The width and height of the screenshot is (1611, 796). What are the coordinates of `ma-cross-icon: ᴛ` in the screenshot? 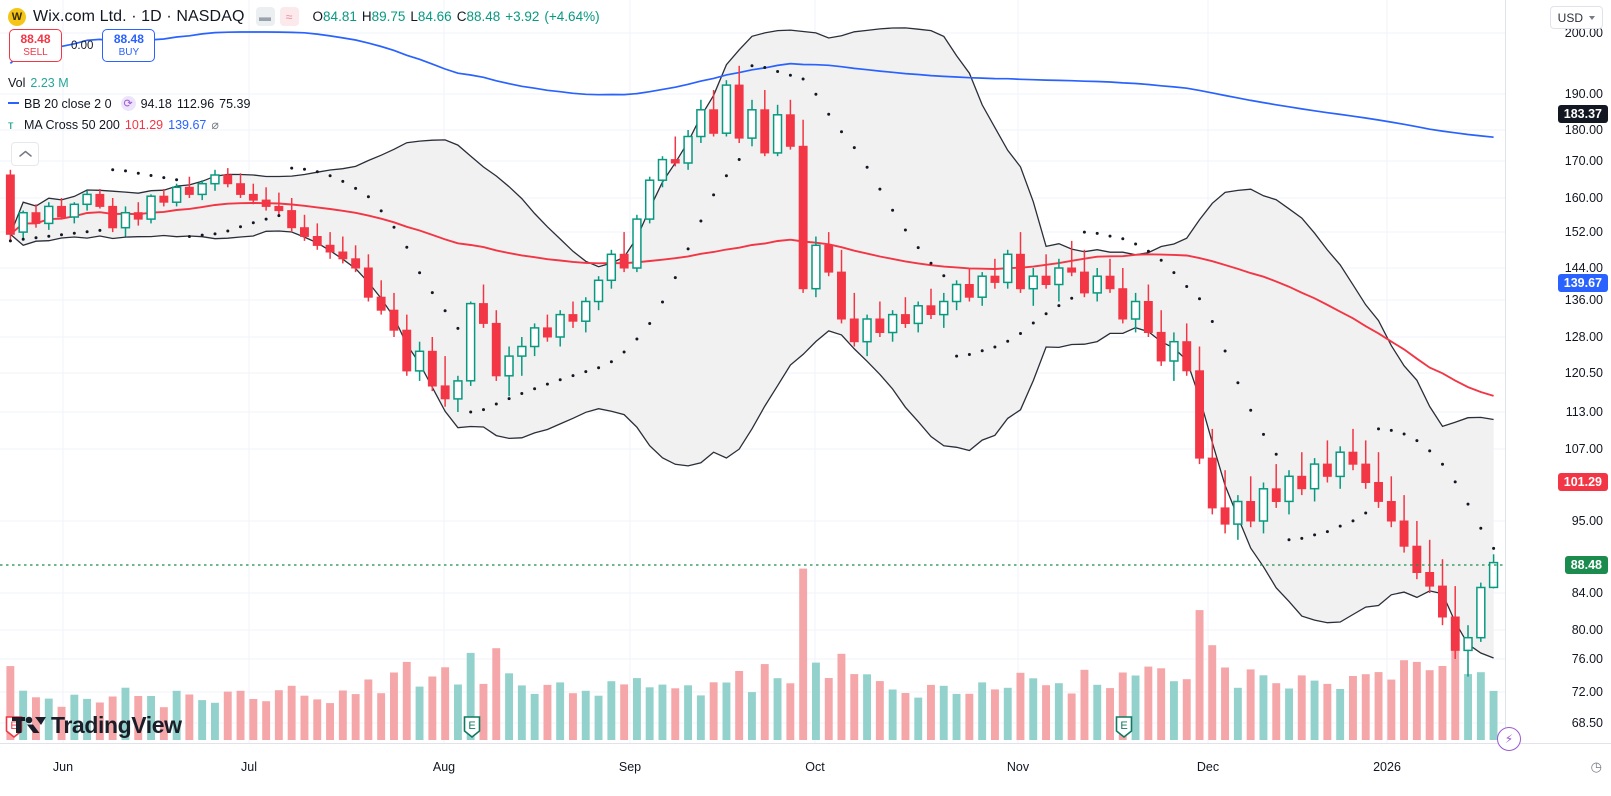 It's located at (11, 124).